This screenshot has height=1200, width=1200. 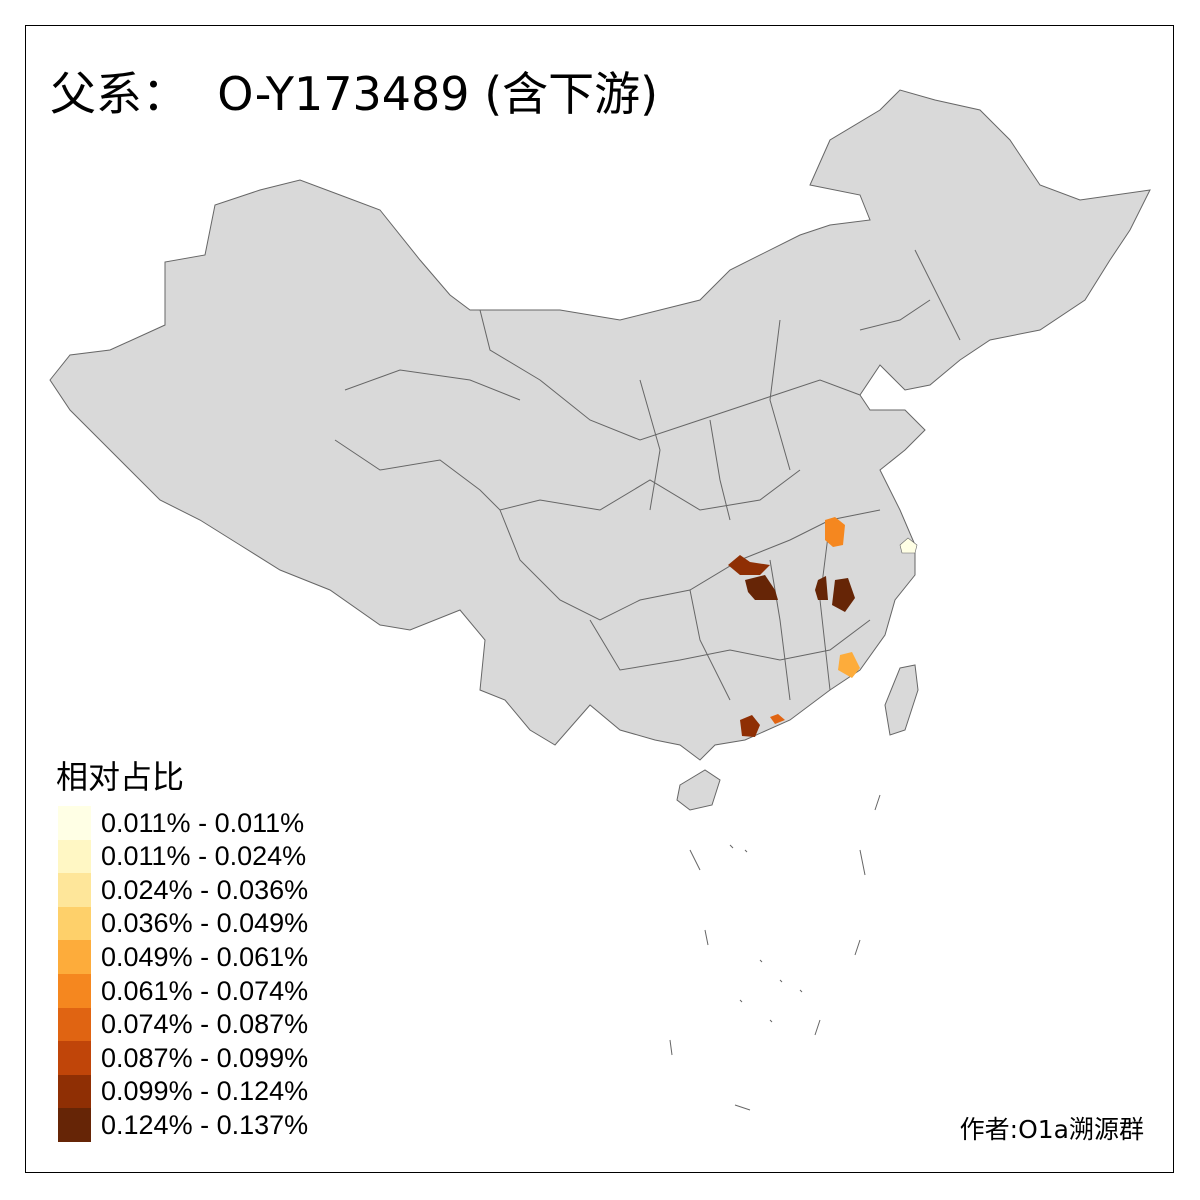 I want to click on legend-item: 0.011% - 0.011%, so click(x=181, y=823).